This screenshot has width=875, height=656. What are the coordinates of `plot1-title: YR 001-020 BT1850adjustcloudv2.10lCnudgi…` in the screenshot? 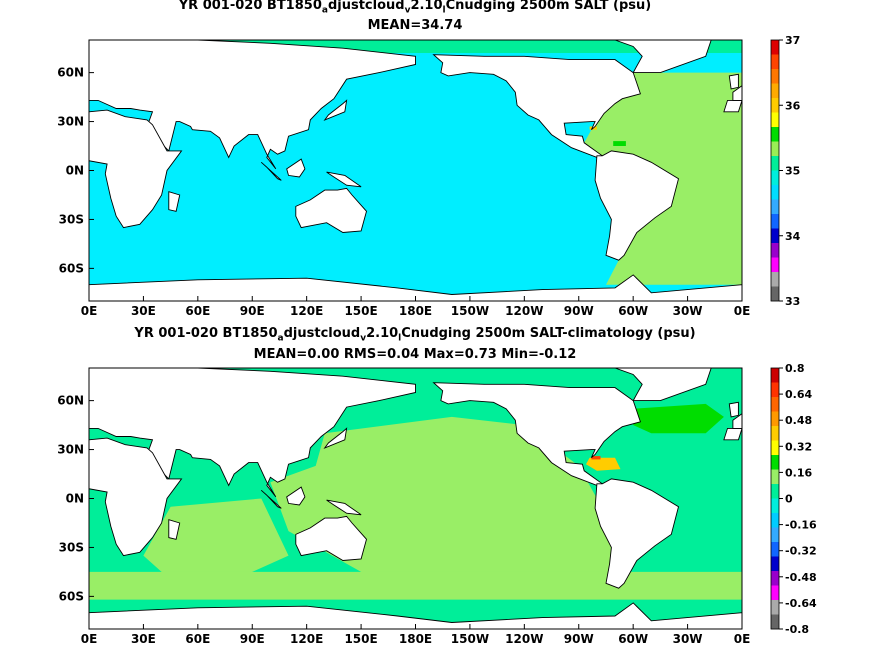 It's located at (415, 8).